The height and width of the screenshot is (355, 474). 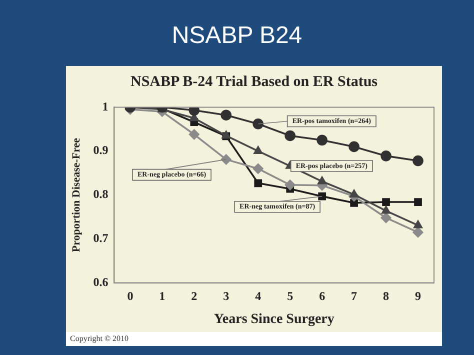 What do you see at coordinates (418, 296) in the screenshot?
I see `x-tick-label: 9` at bounding box center [418, 296].